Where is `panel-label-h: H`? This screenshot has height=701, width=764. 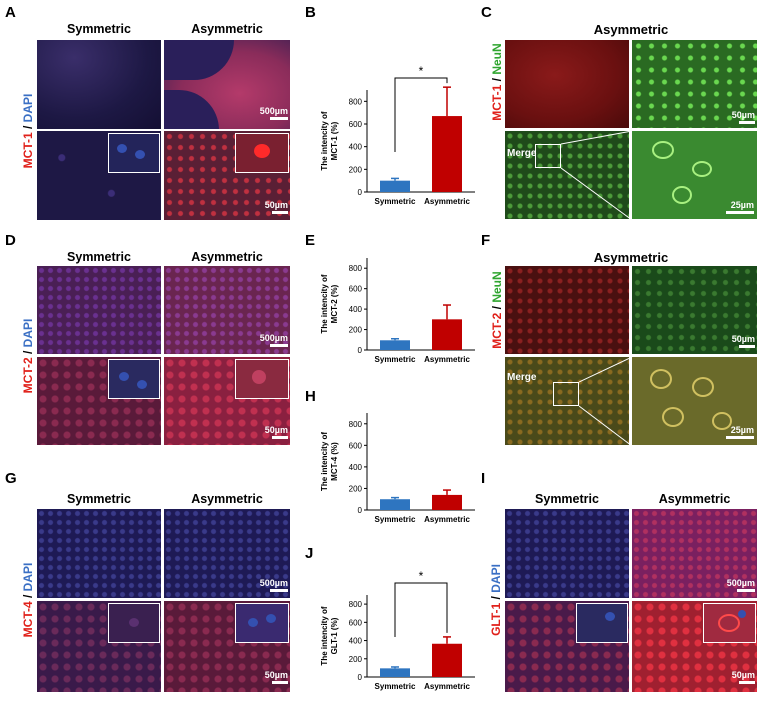
panel-label-h: H is located at coordinates (310, 396).